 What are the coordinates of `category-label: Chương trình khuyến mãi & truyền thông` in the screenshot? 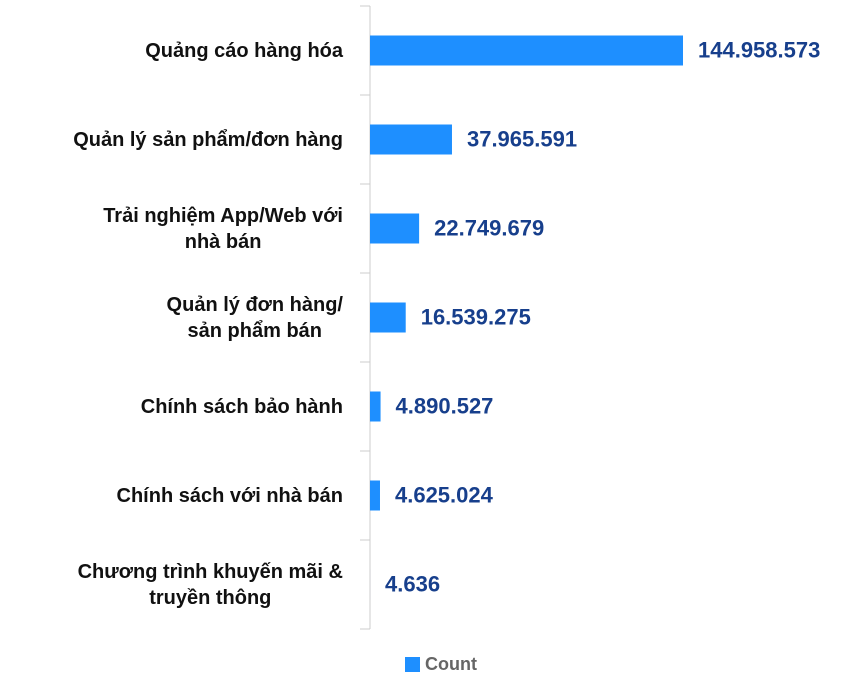 It's located at (171, 585).